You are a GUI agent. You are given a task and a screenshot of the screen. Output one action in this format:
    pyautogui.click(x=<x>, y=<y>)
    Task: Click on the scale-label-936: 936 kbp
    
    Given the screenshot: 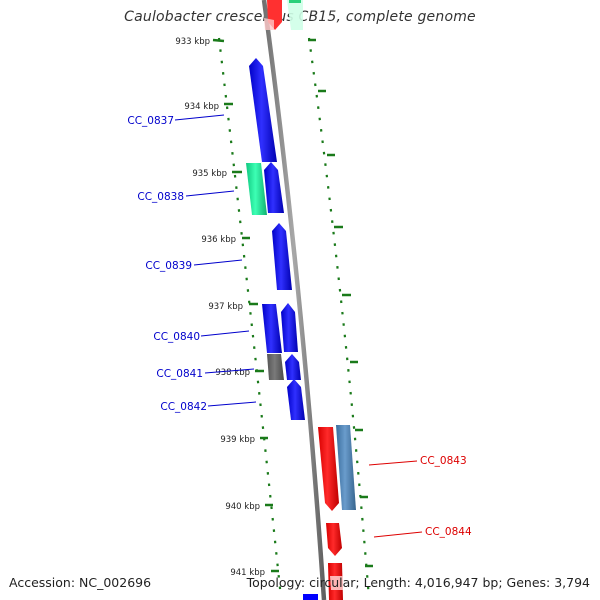 What is the action you would take?
    pyautogui.click(x=218, y=240)
    